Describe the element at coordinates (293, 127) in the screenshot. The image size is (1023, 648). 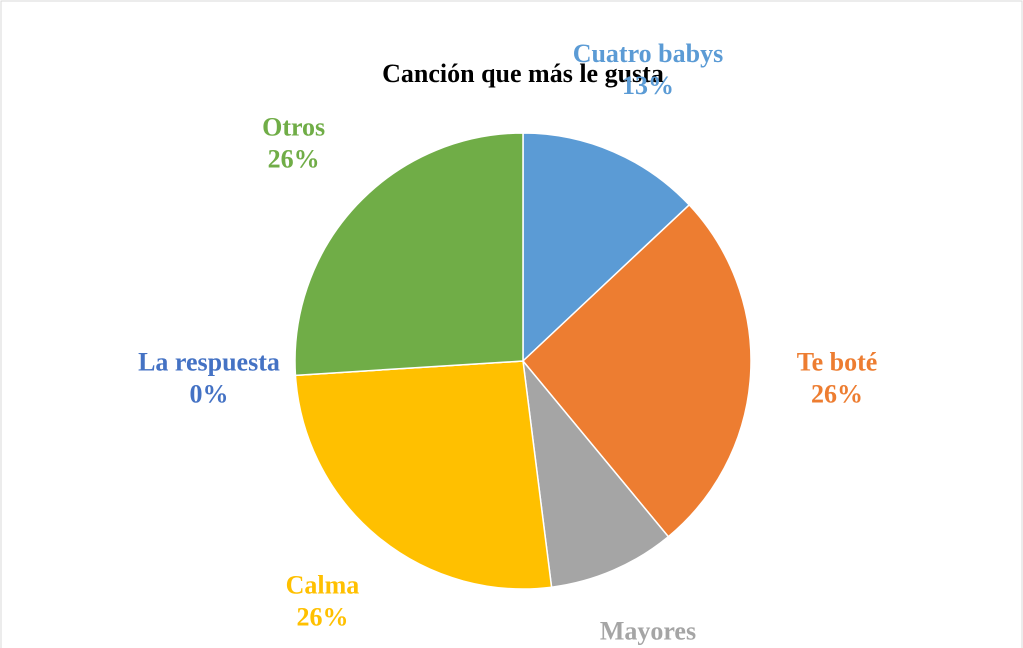
I see `slice-label: Otros` at that location.